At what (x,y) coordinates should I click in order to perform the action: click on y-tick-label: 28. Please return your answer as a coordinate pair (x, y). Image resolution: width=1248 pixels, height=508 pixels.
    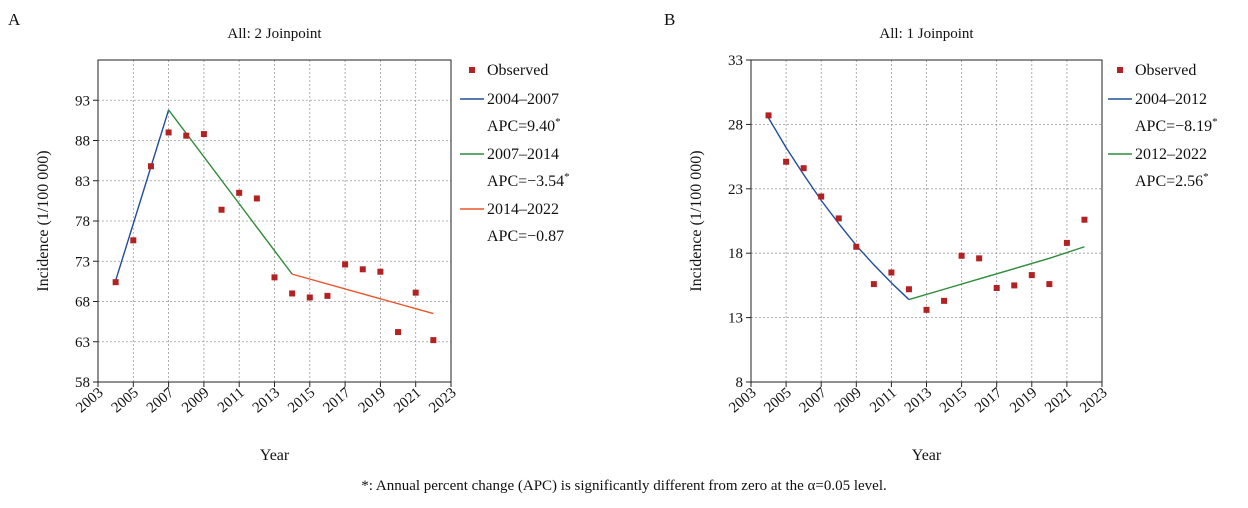
    Looking at the image, I should click on (735, 125).